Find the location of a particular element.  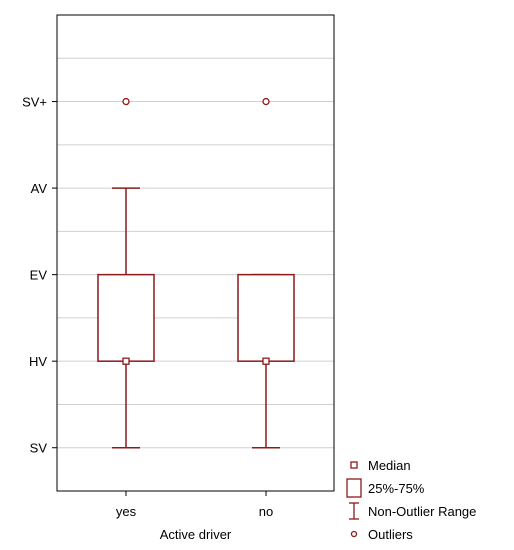

legend-box-symbol is located at coordinates (354, 488).